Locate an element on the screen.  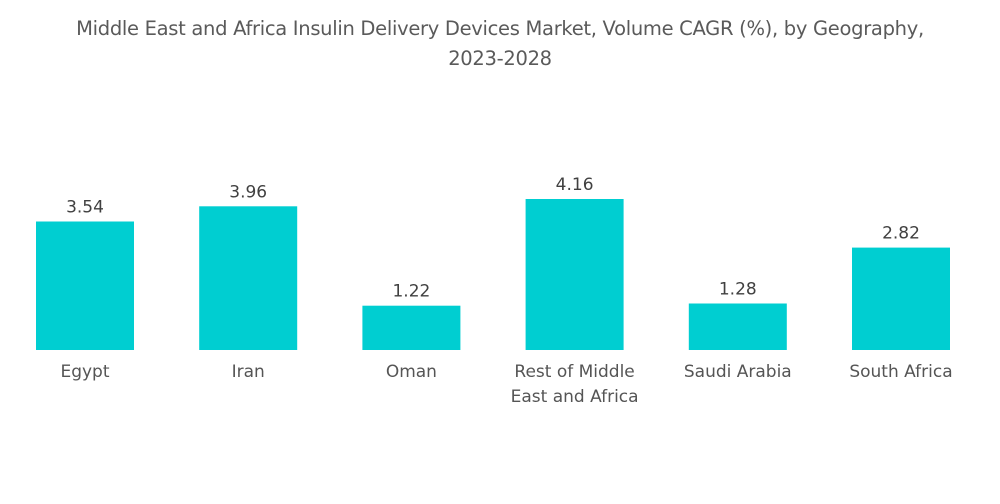
x-tick-label: South Africa is located at coordinates (900, 372).